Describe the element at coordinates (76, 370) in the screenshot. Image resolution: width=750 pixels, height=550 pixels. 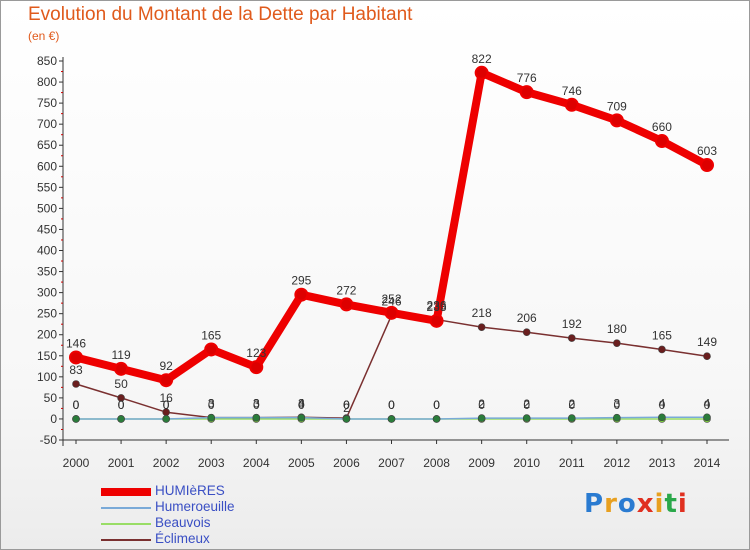
I see `data-label-s3: 83` at that location.